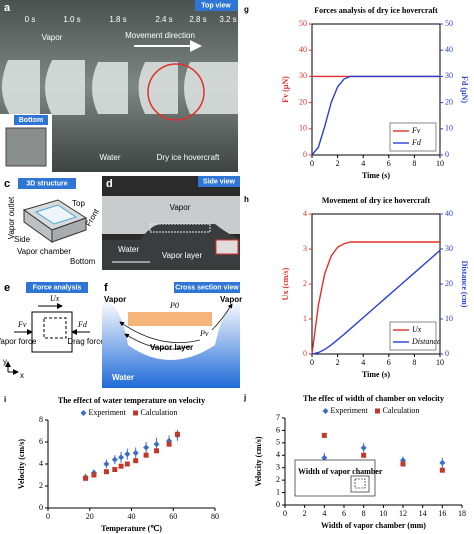  Describe the element at coordinates (462, 513) in the screenshot. I see `x-tick-label: 18` at that location.